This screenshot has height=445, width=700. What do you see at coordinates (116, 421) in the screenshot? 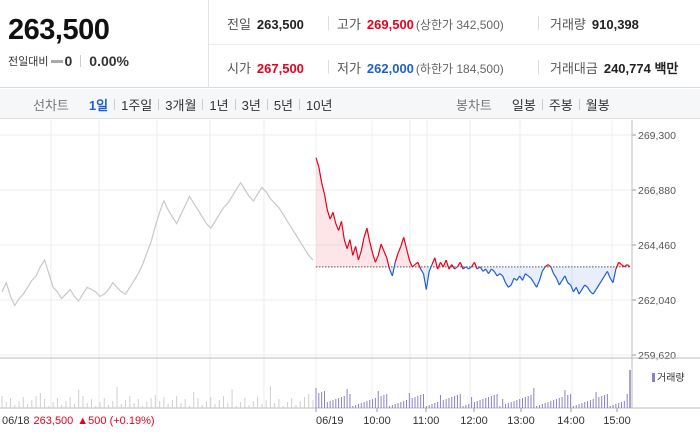
I see `prev-change: ▲500 (+0.19%)` at bounding box center [116, 421].